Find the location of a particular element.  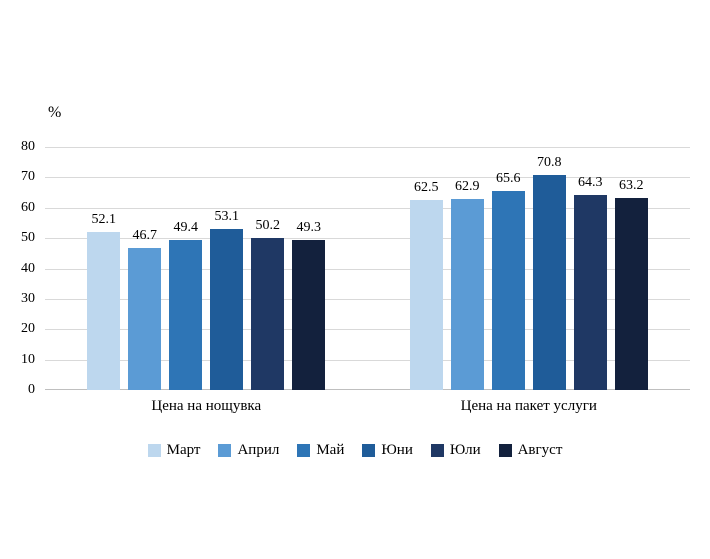

bar-value-label: 63.2 is located at coordinates (631, 186).